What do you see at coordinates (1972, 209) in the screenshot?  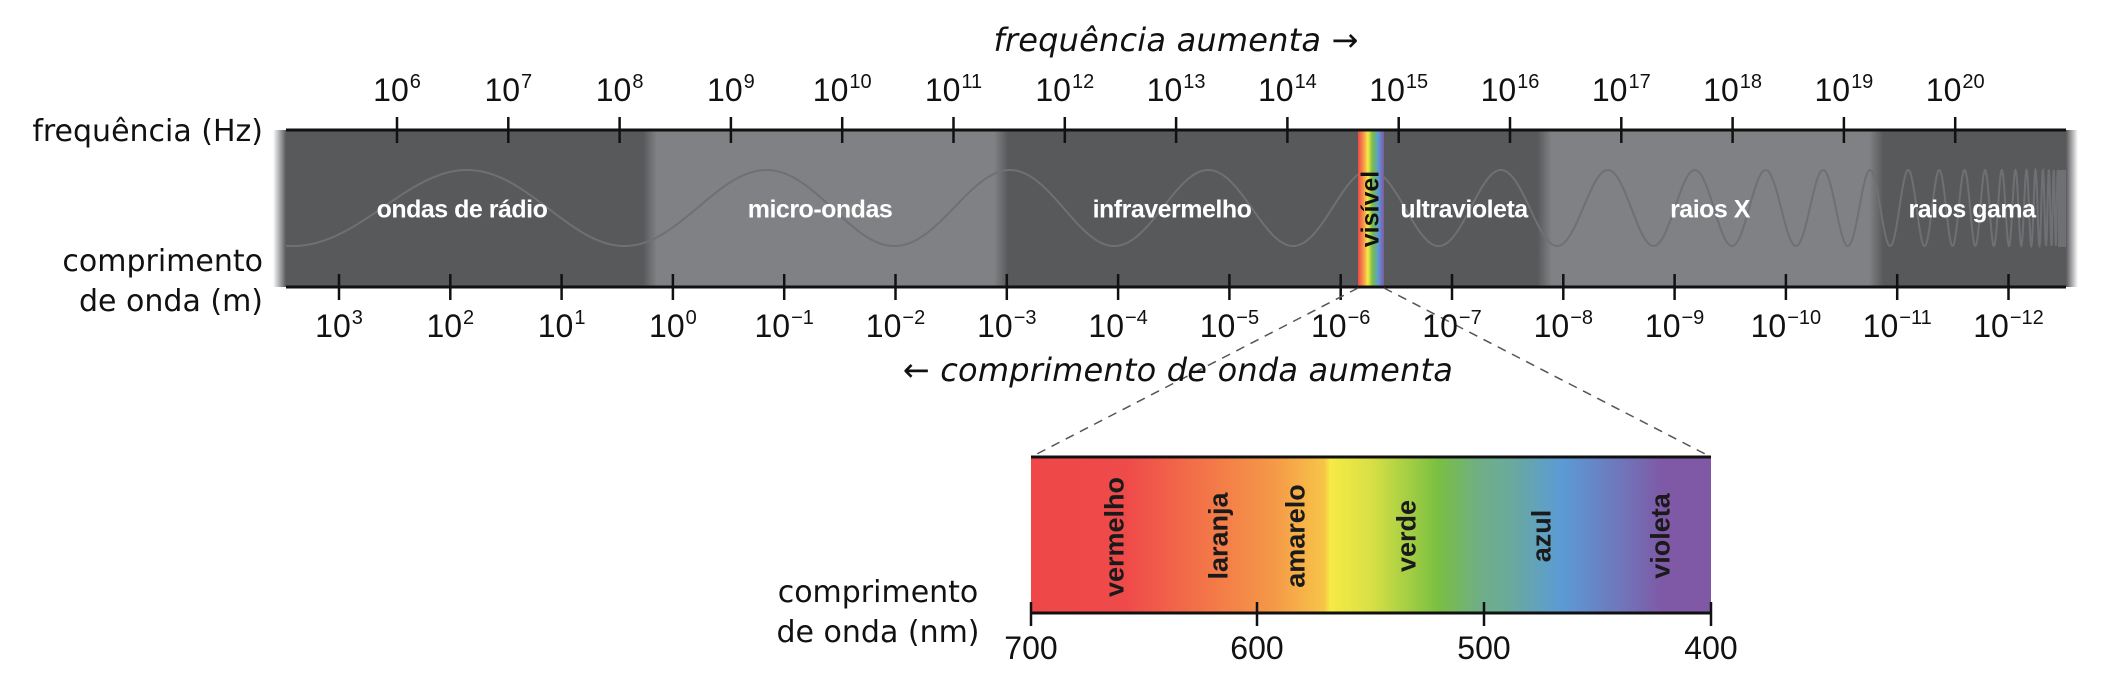 I see `region-label-gamma: raios gama` at bounding box center [1972, 209].